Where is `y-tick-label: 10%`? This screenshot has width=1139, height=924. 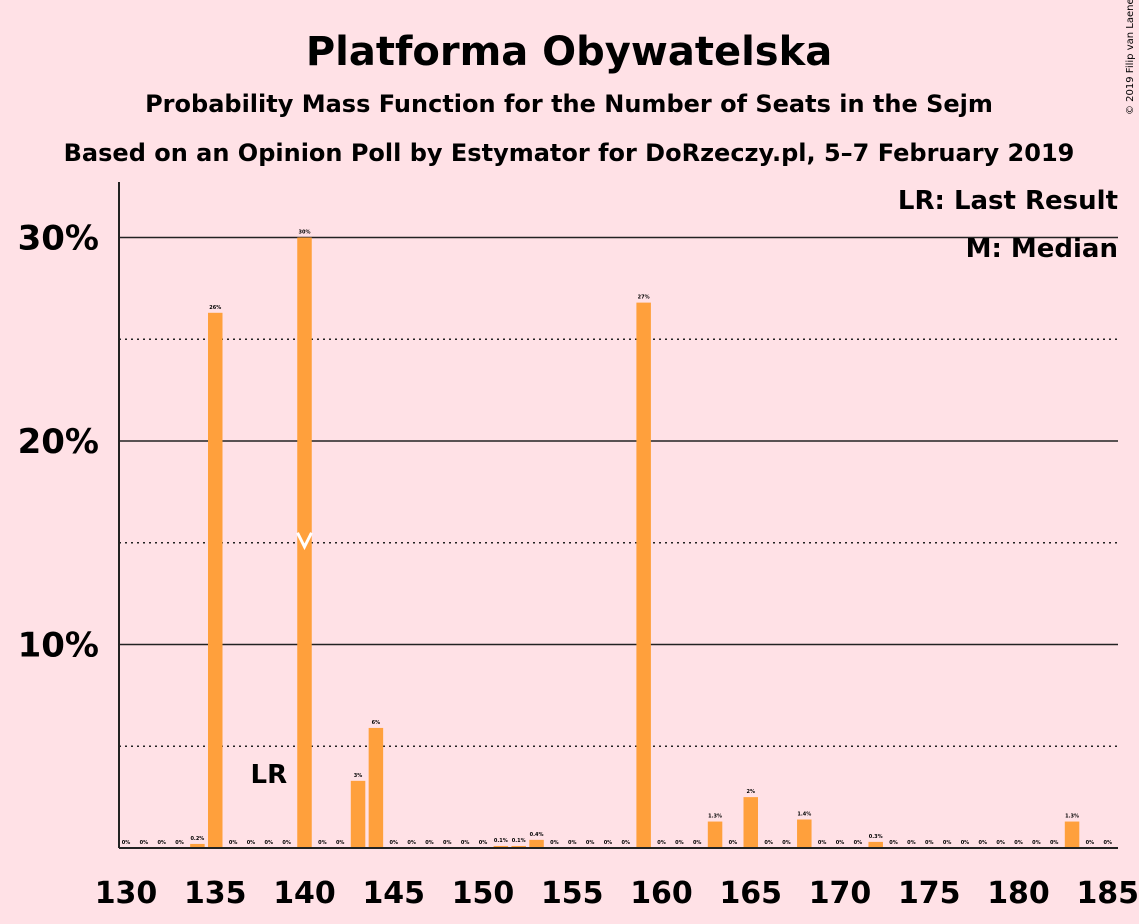 y-tick-label: 10% is located at coordinates (58, 646).